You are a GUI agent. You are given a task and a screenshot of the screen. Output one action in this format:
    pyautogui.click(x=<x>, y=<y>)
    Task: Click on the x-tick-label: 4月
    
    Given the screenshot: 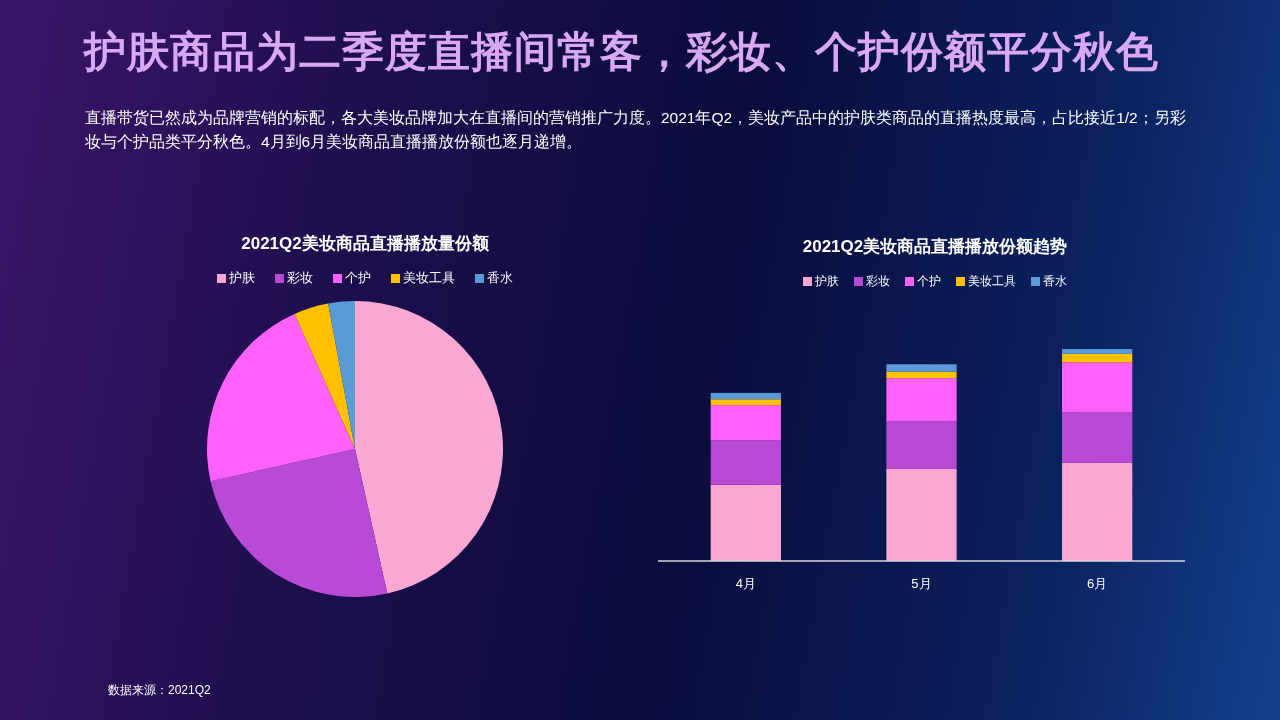 What is the action you would take?
    pyautogui.click(x=745, y=584)
    